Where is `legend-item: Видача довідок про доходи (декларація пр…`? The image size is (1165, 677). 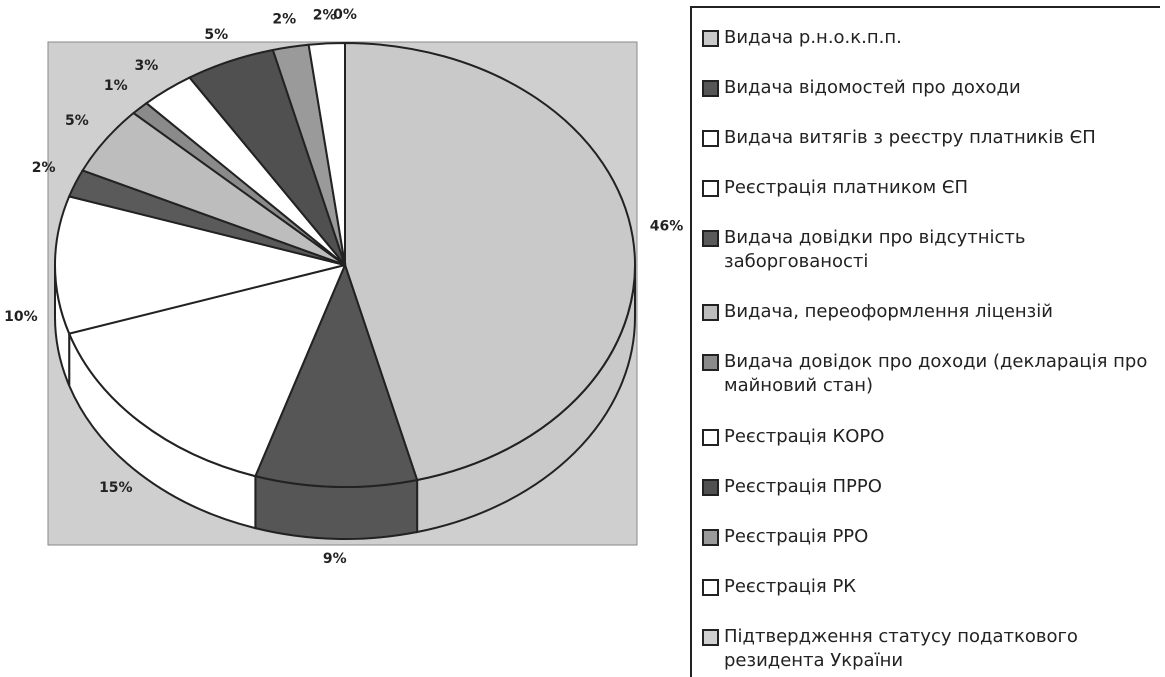
legend-item: Видача довідок про доходи (декларація пр… is located at coordinates (928, 374).